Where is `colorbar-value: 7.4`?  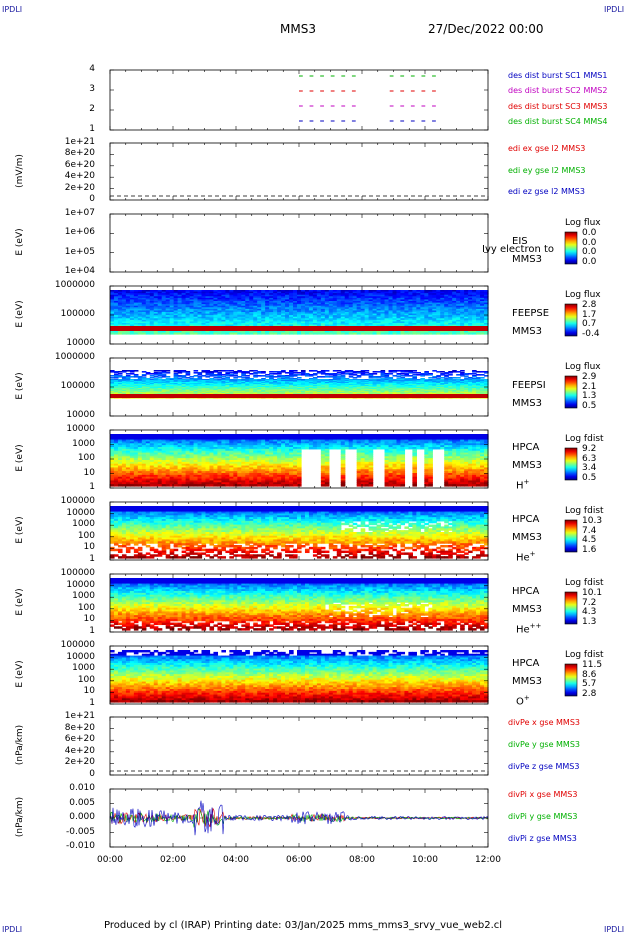 colorbar-value: 7.4 is located at coordinates (589, 530).